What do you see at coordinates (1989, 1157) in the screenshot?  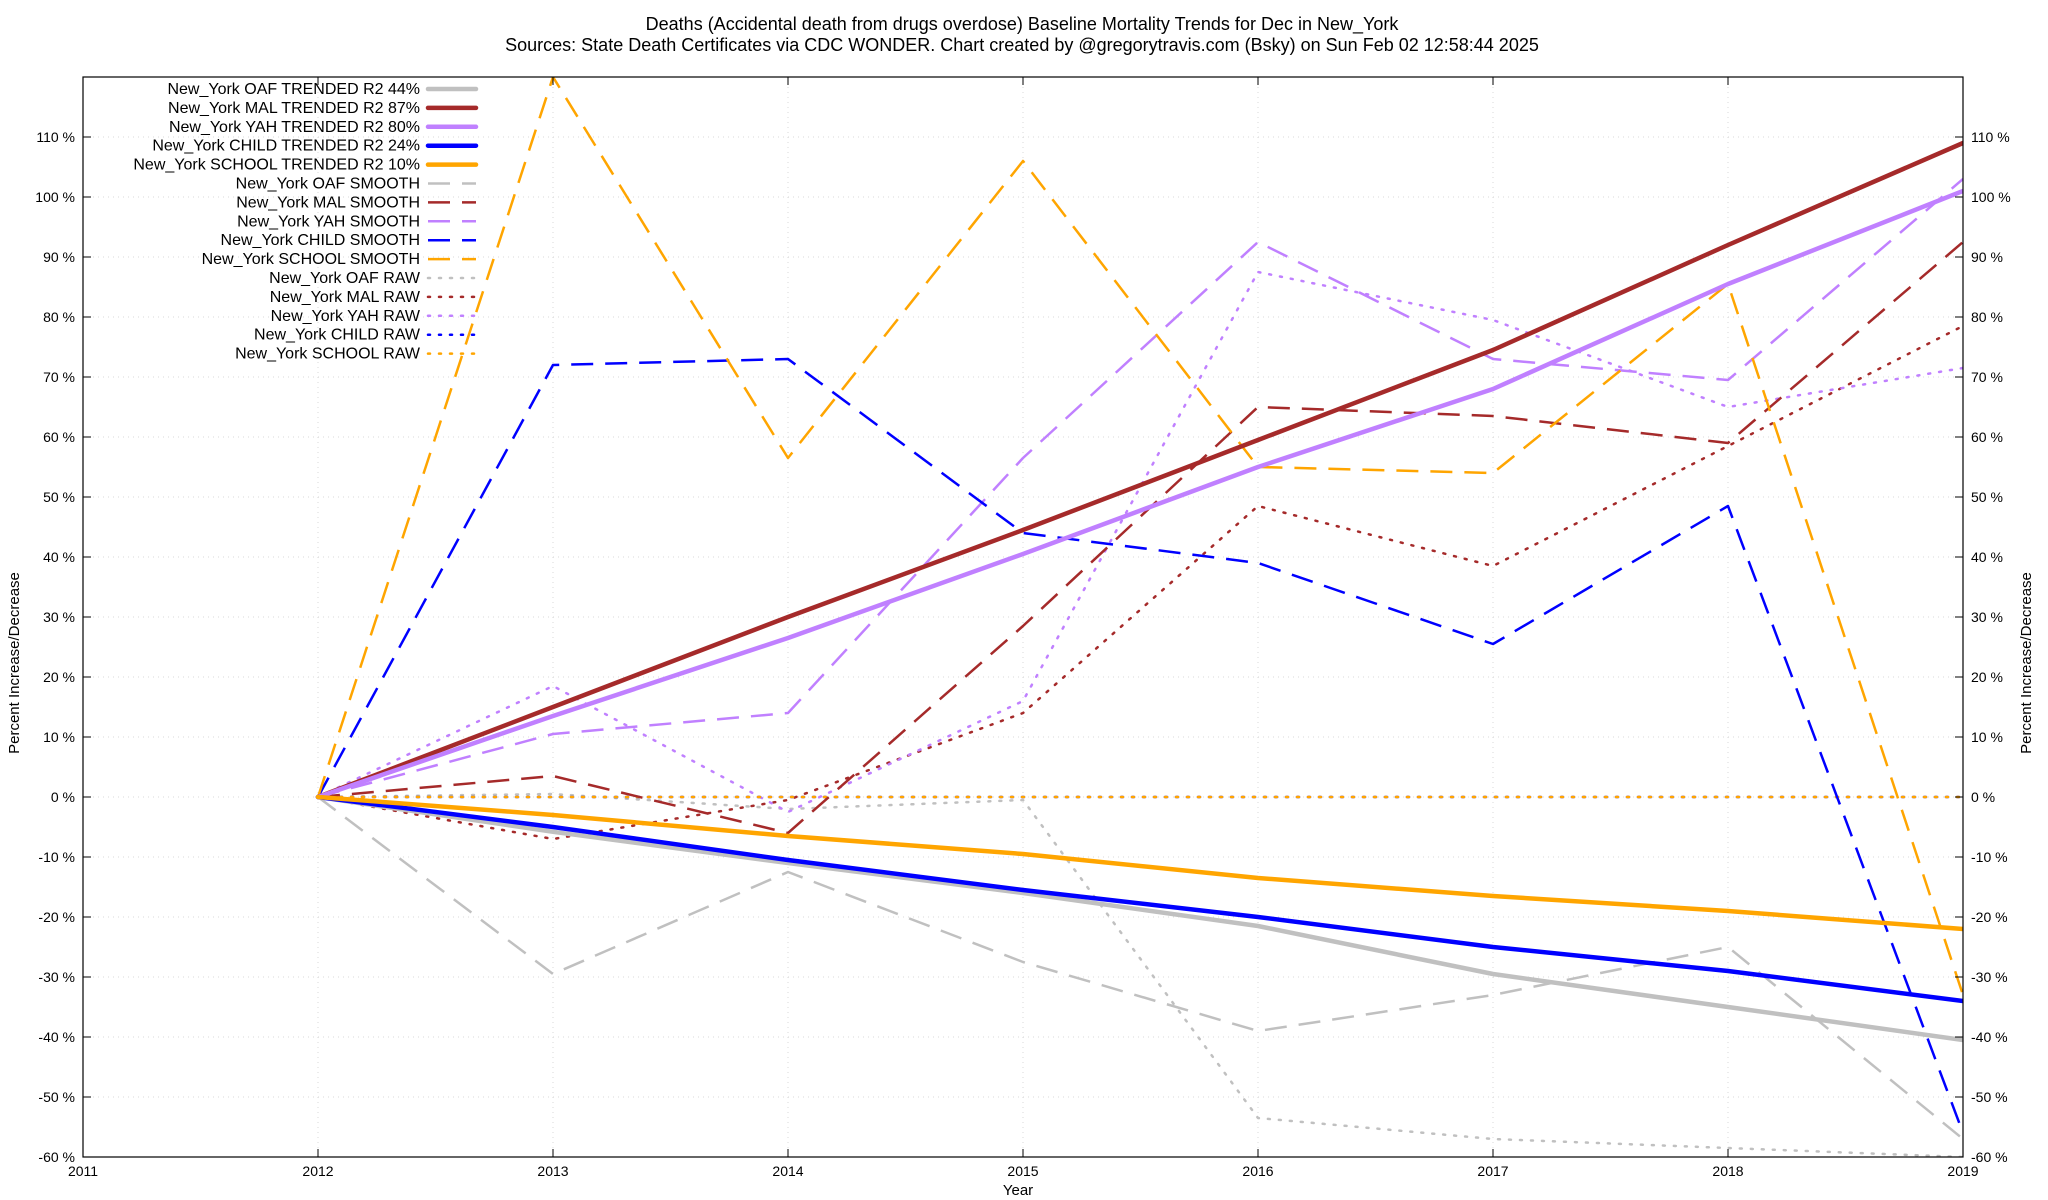 I see `y-tick-label-right: -60 %` at bounding box center [1989, 1157].